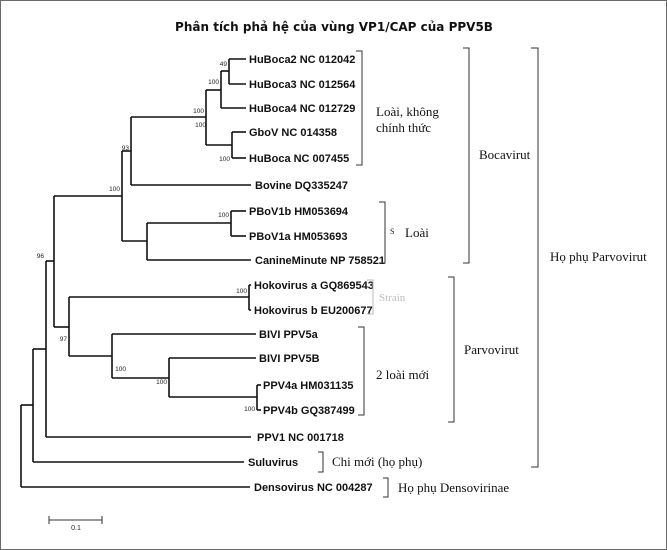 Image resolution: width=667 pixels, height=550 pixels. Describe the element at coordinates (302, 109) in the screenshot. I see `leaf-huboca4: HuBoca4 NC 012729` at that location.